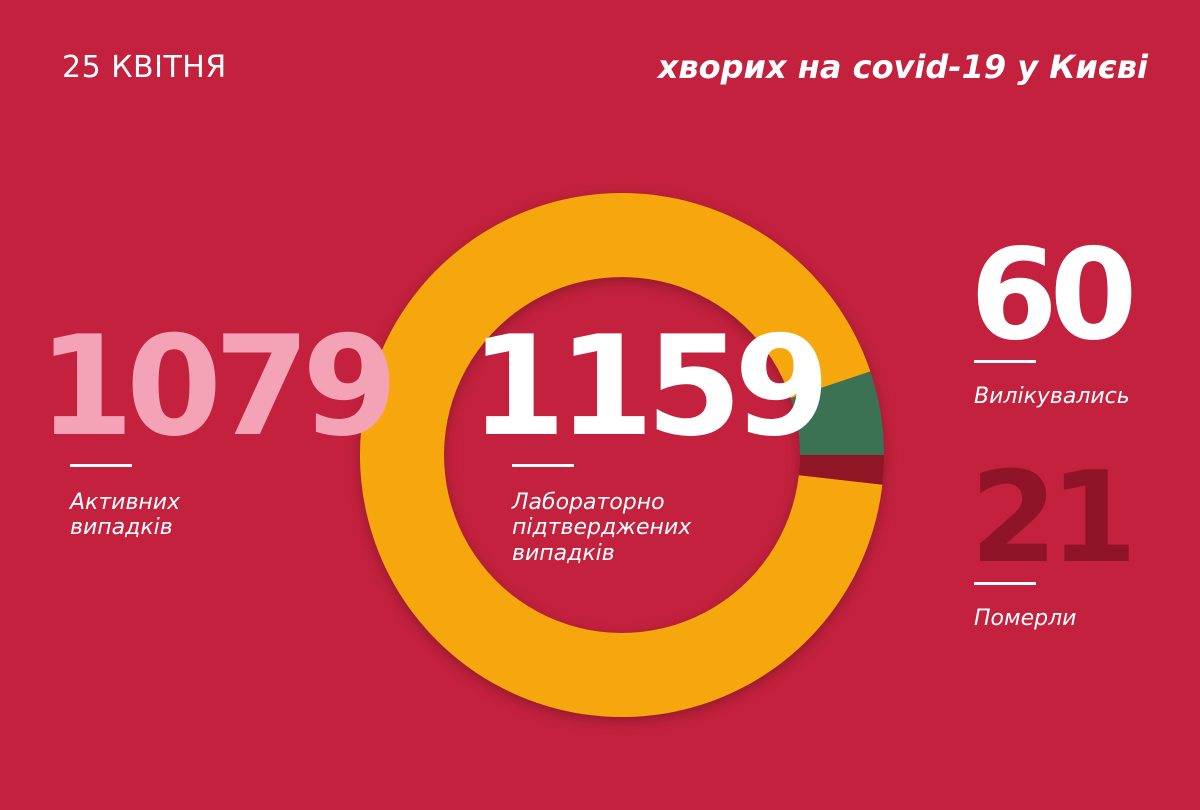  What do you see at coordinates (837, 413) in the screenshot?
I see `donut-segment-recovered` at bounding box center [837, 413].